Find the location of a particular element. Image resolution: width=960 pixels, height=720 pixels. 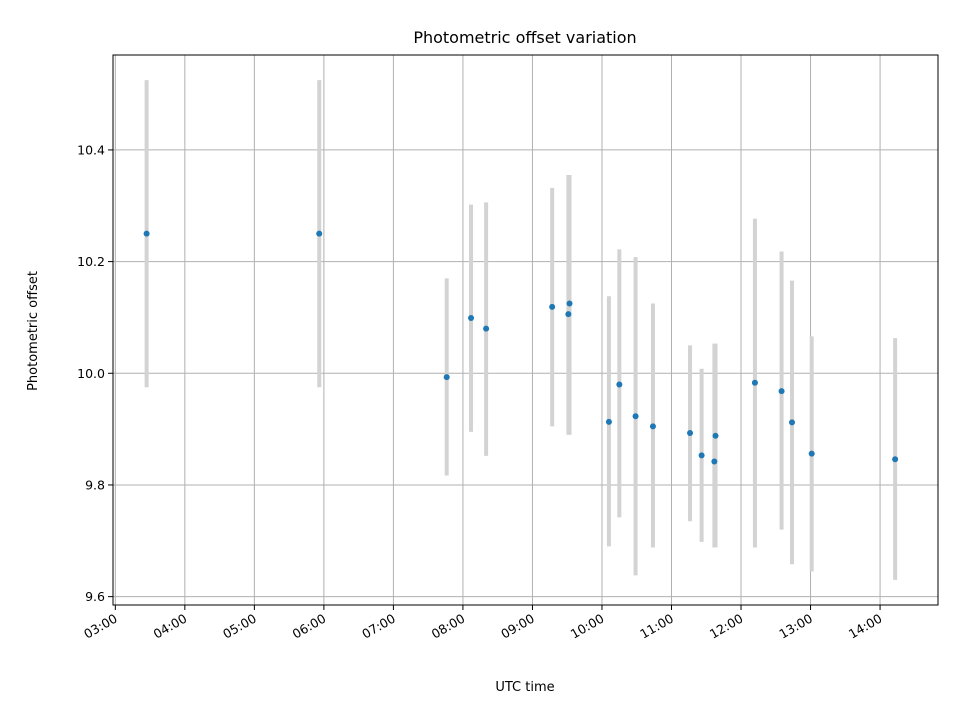

chart-title: Photometric offset variation is located at coordinates (524, 37).